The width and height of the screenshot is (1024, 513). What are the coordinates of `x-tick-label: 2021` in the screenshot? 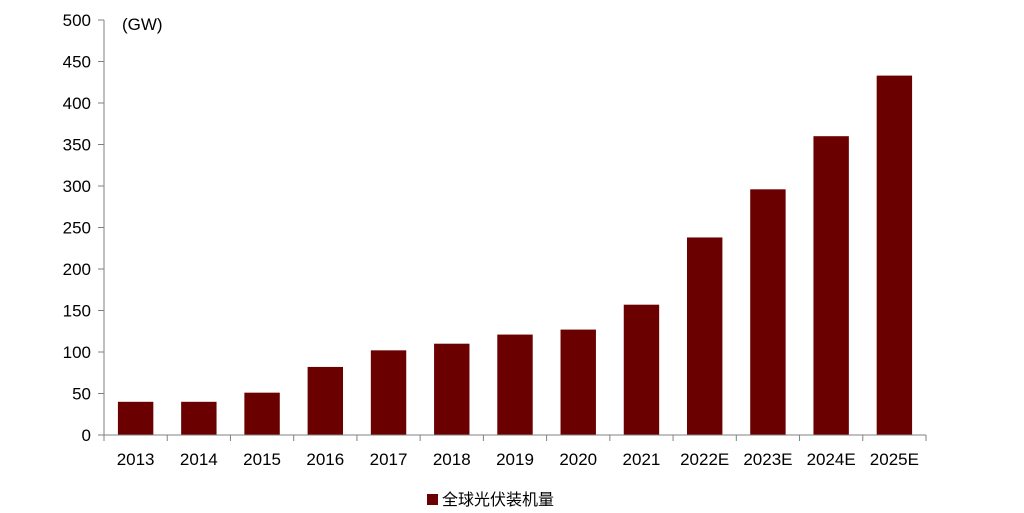 It's located at (642, 459).